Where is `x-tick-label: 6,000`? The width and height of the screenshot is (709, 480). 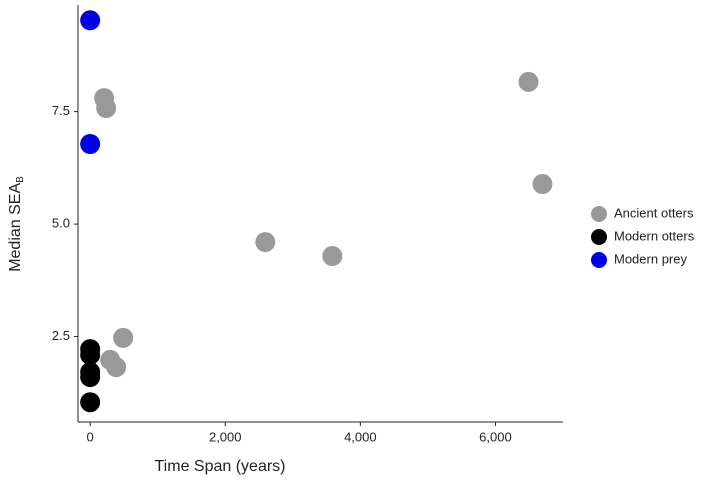
x-tick-label: 6,000 is located at coordinates (495, 436).